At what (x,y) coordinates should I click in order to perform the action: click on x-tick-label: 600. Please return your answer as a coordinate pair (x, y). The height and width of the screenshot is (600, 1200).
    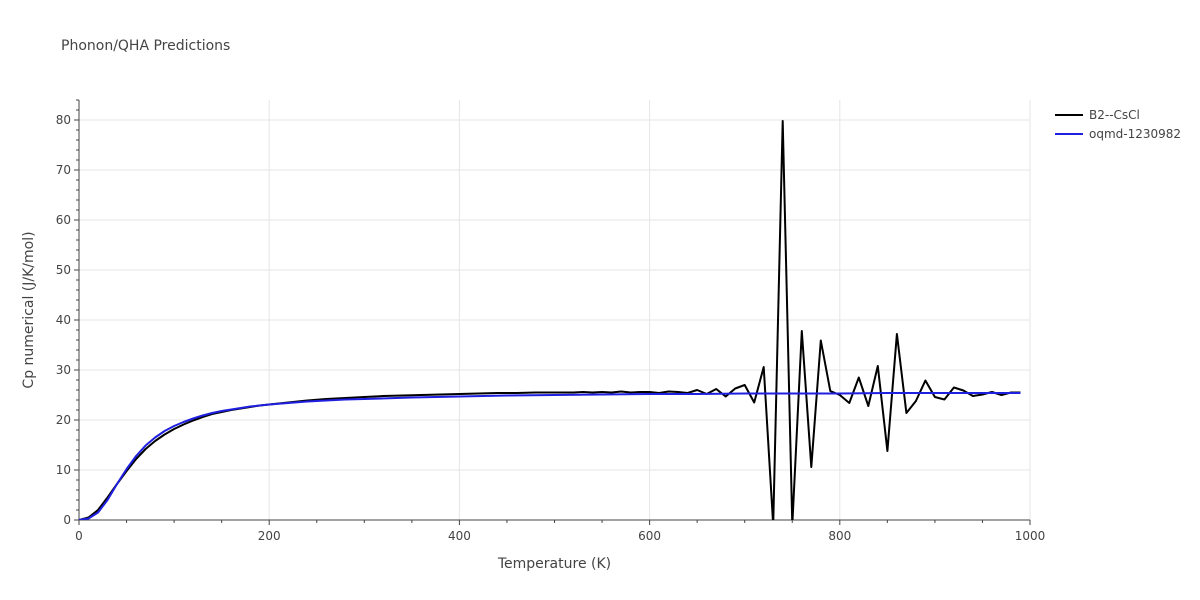
    Looking at the image, I should click on (649, 536).